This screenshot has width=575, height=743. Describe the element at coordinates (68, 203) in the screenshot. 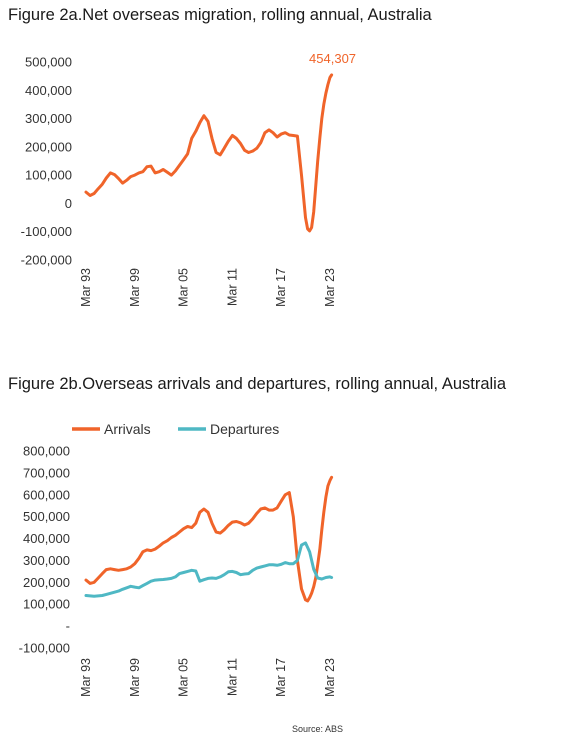

I see `y-tick-label: 0` at that location.